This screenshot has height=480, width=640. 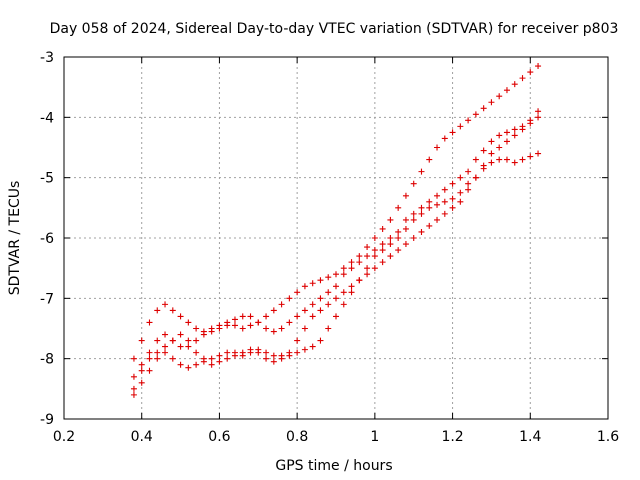 I want to click on x-tick-label: 0.6, so click(x=219, y=437).